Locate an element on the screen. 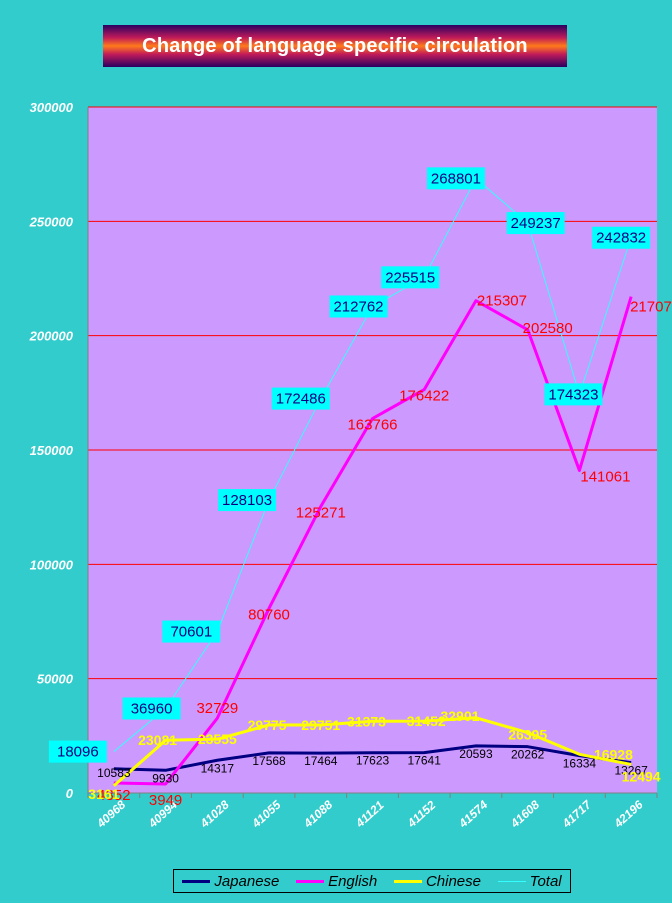  data-label-total: 268801 is located at coordinates (456, 178).